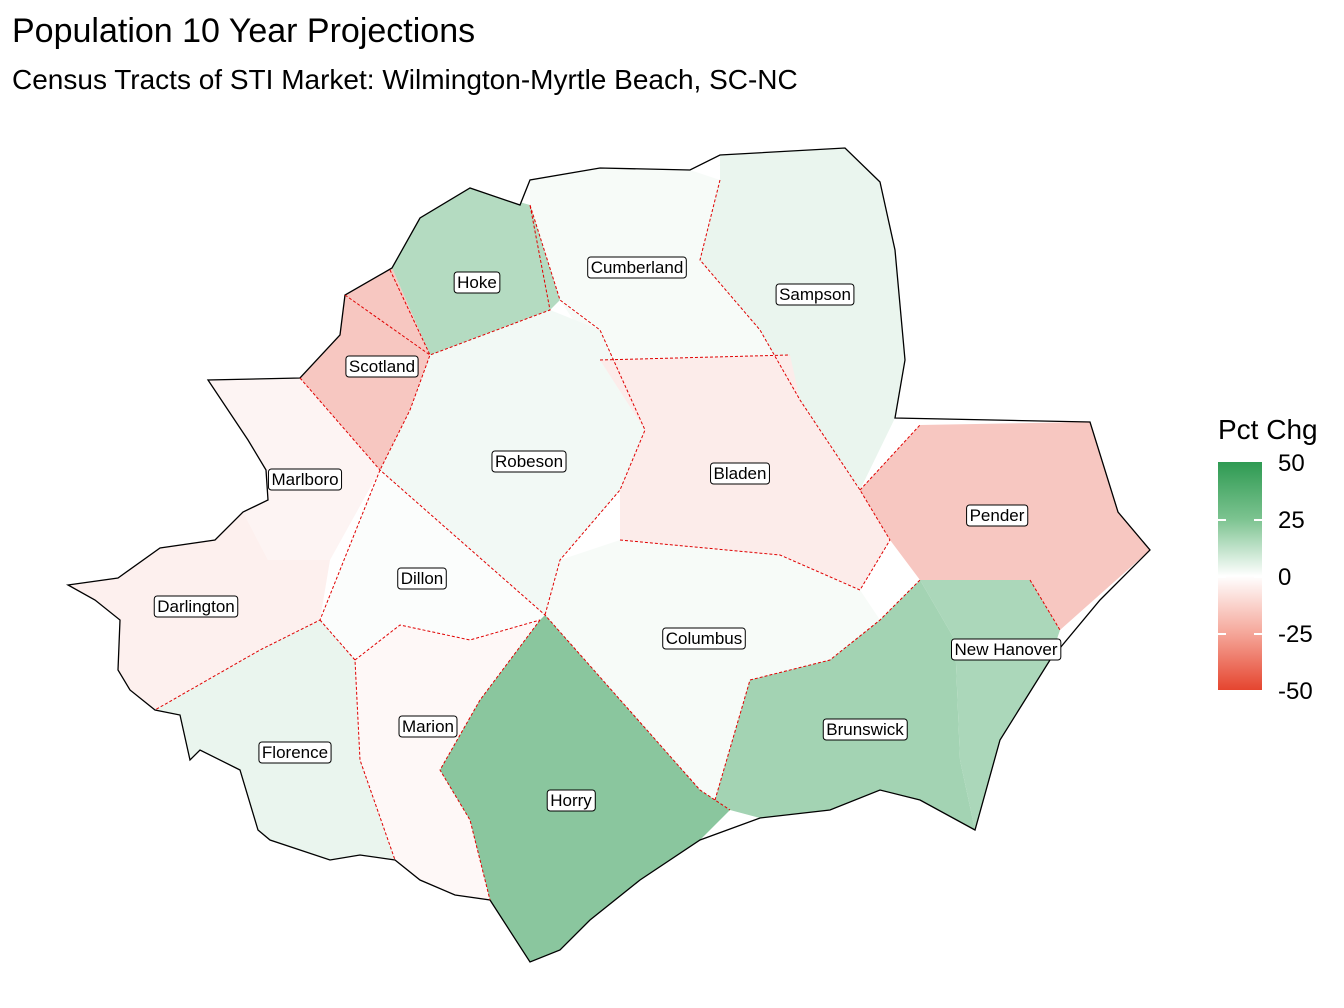  Describe the element at coordinates (1295, 691) in the screenshot. I see `legend-tick-label: -50` at that location.